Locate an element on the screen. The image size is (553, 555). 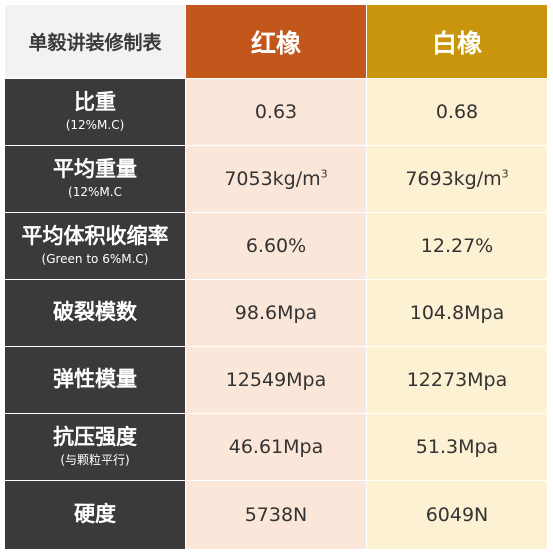
red-oak-value: 6.60% is located at coordinates (276, 246).